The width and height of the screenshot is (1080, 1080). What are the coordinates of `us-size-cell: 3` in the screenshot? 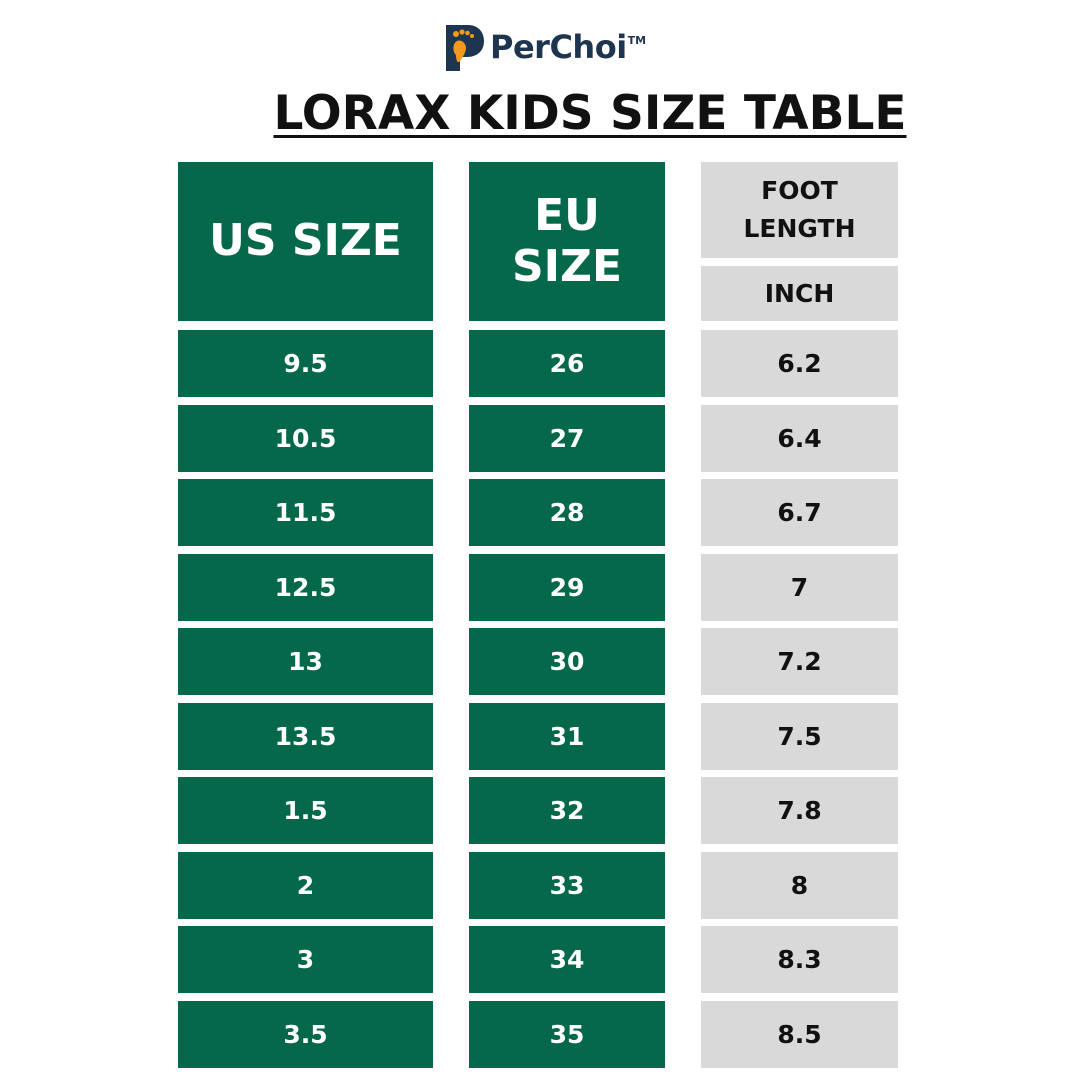 It's located at (305, 959).